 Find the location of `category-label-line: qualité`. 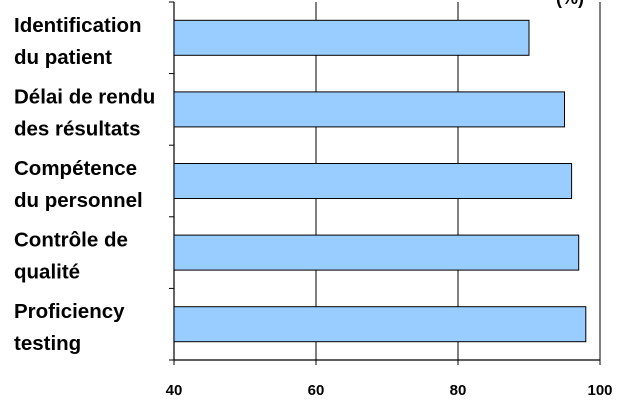

category-label-line: qualité is located at coordinates (47, 272).